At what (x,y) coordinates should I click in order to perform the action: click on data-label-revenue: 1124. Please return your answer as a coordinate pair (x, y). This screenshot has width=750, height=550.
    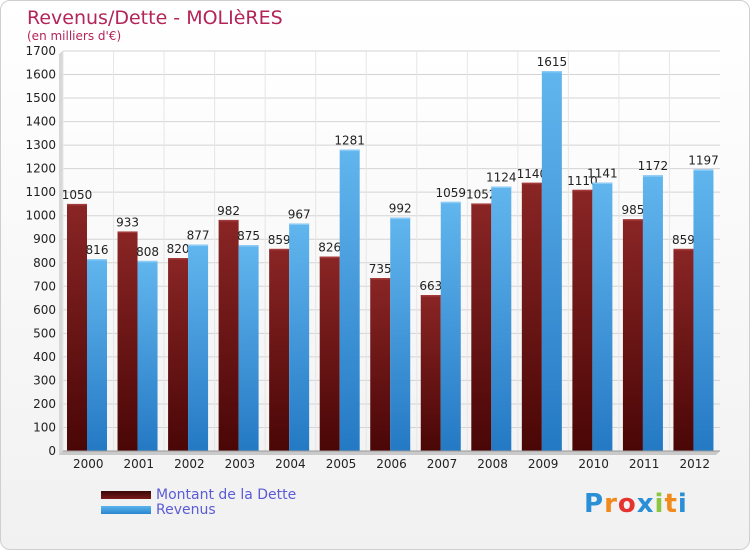
    Looking at the image, I should click on (501, 178).